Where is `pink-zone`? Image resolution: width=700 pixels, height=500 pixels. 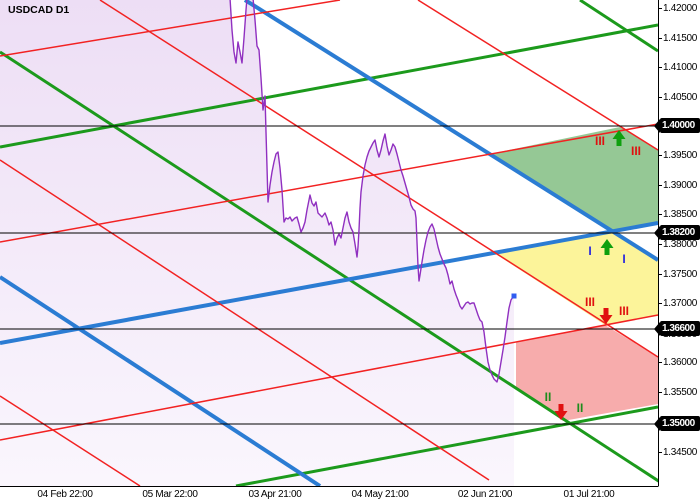
pink-zone is located at coordinates (587, 373).